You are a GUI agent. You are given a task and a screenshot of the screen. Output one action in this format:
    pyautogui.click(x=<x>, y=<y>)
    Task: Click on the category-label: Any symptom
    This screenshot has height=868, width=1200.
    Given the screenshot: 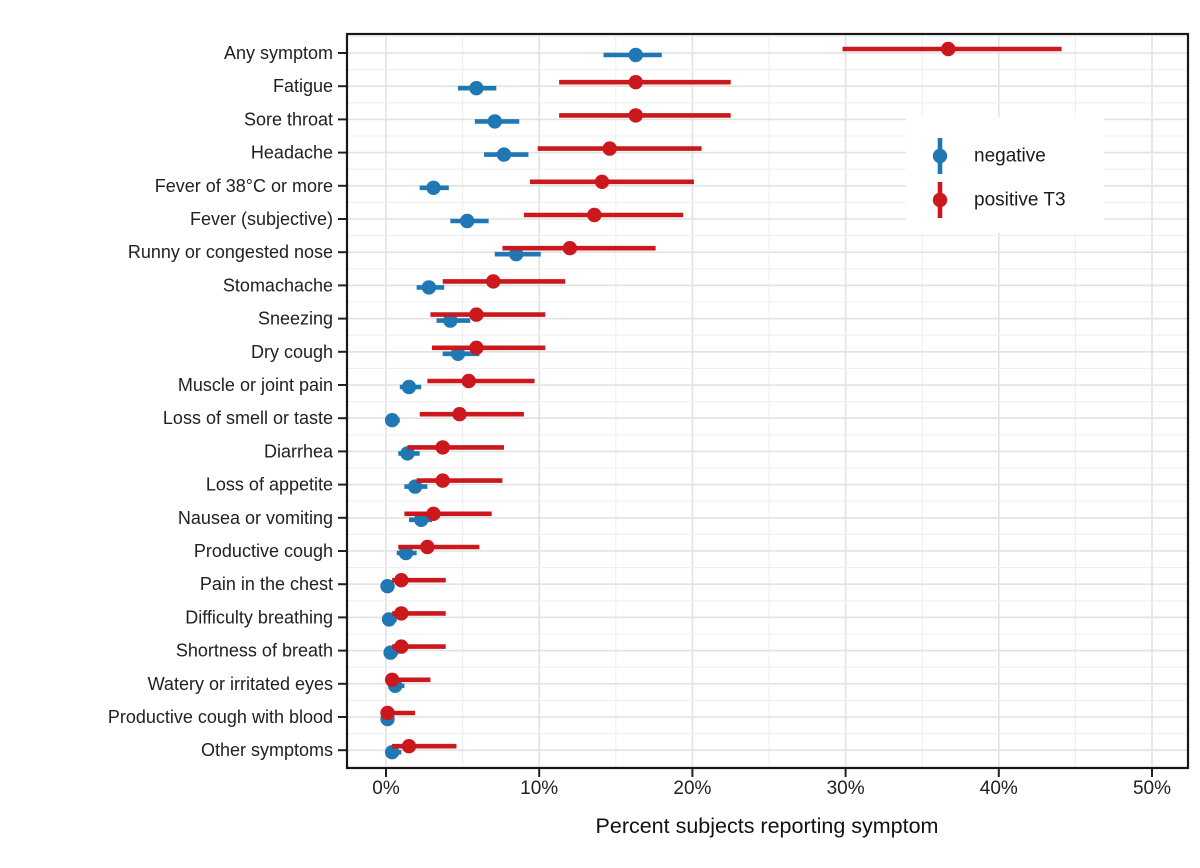 What is the action you would take?
    pyautogui.click(x=278, y=53)
    